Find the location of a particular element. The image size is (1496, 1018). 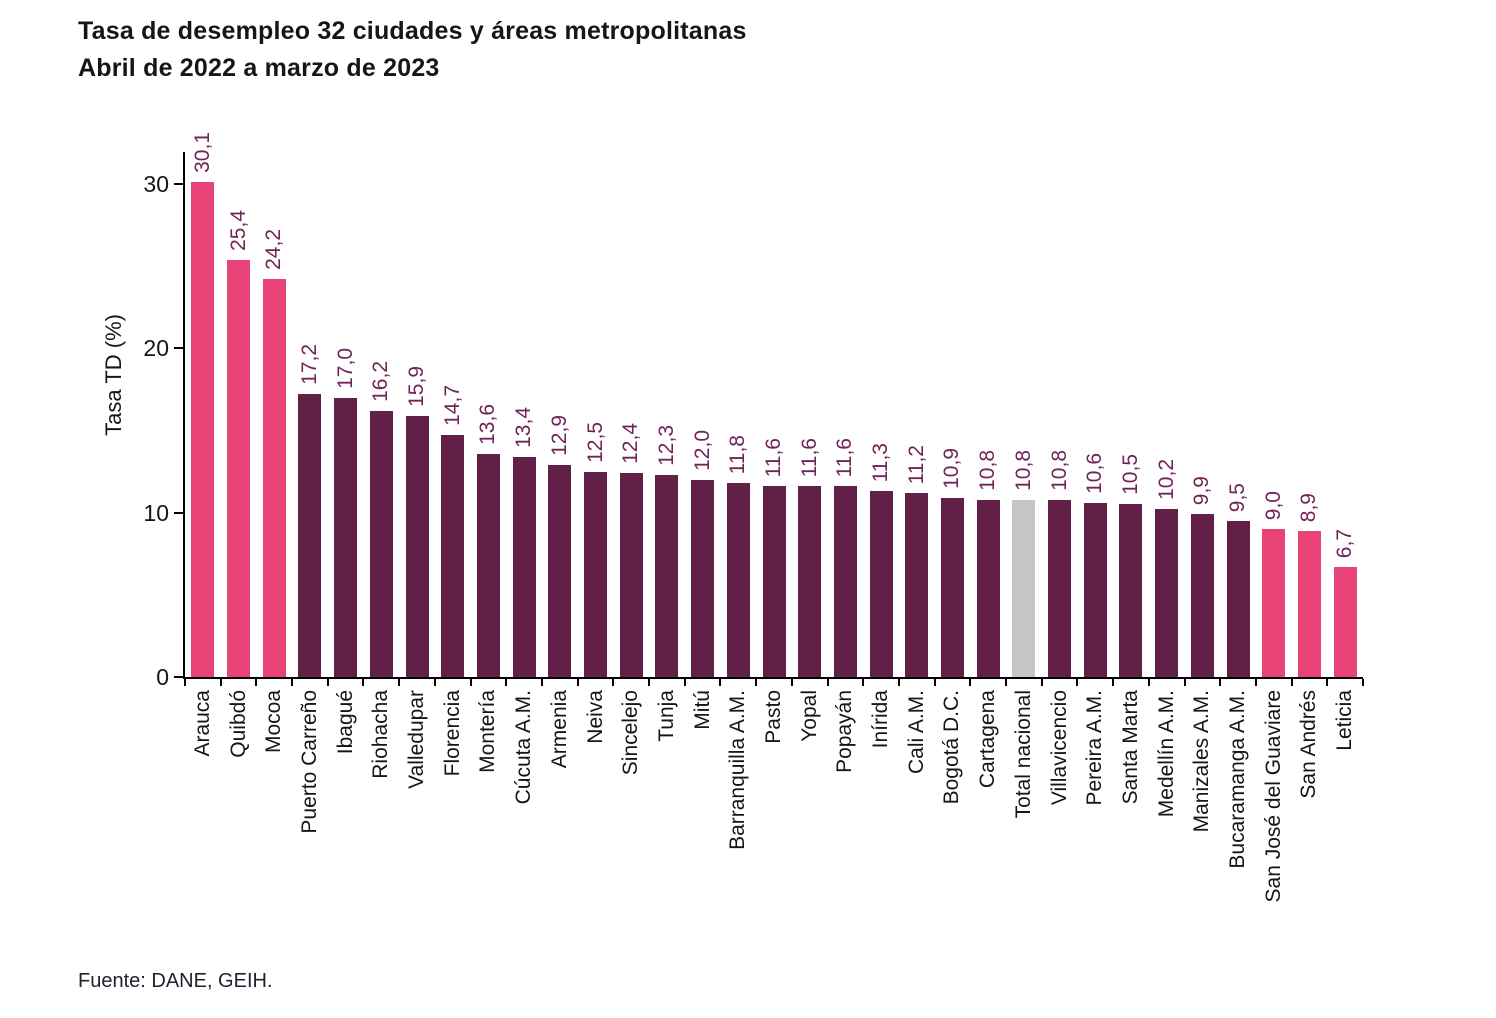

x-axis-label: Inírida is located at coordinates (881, 719).